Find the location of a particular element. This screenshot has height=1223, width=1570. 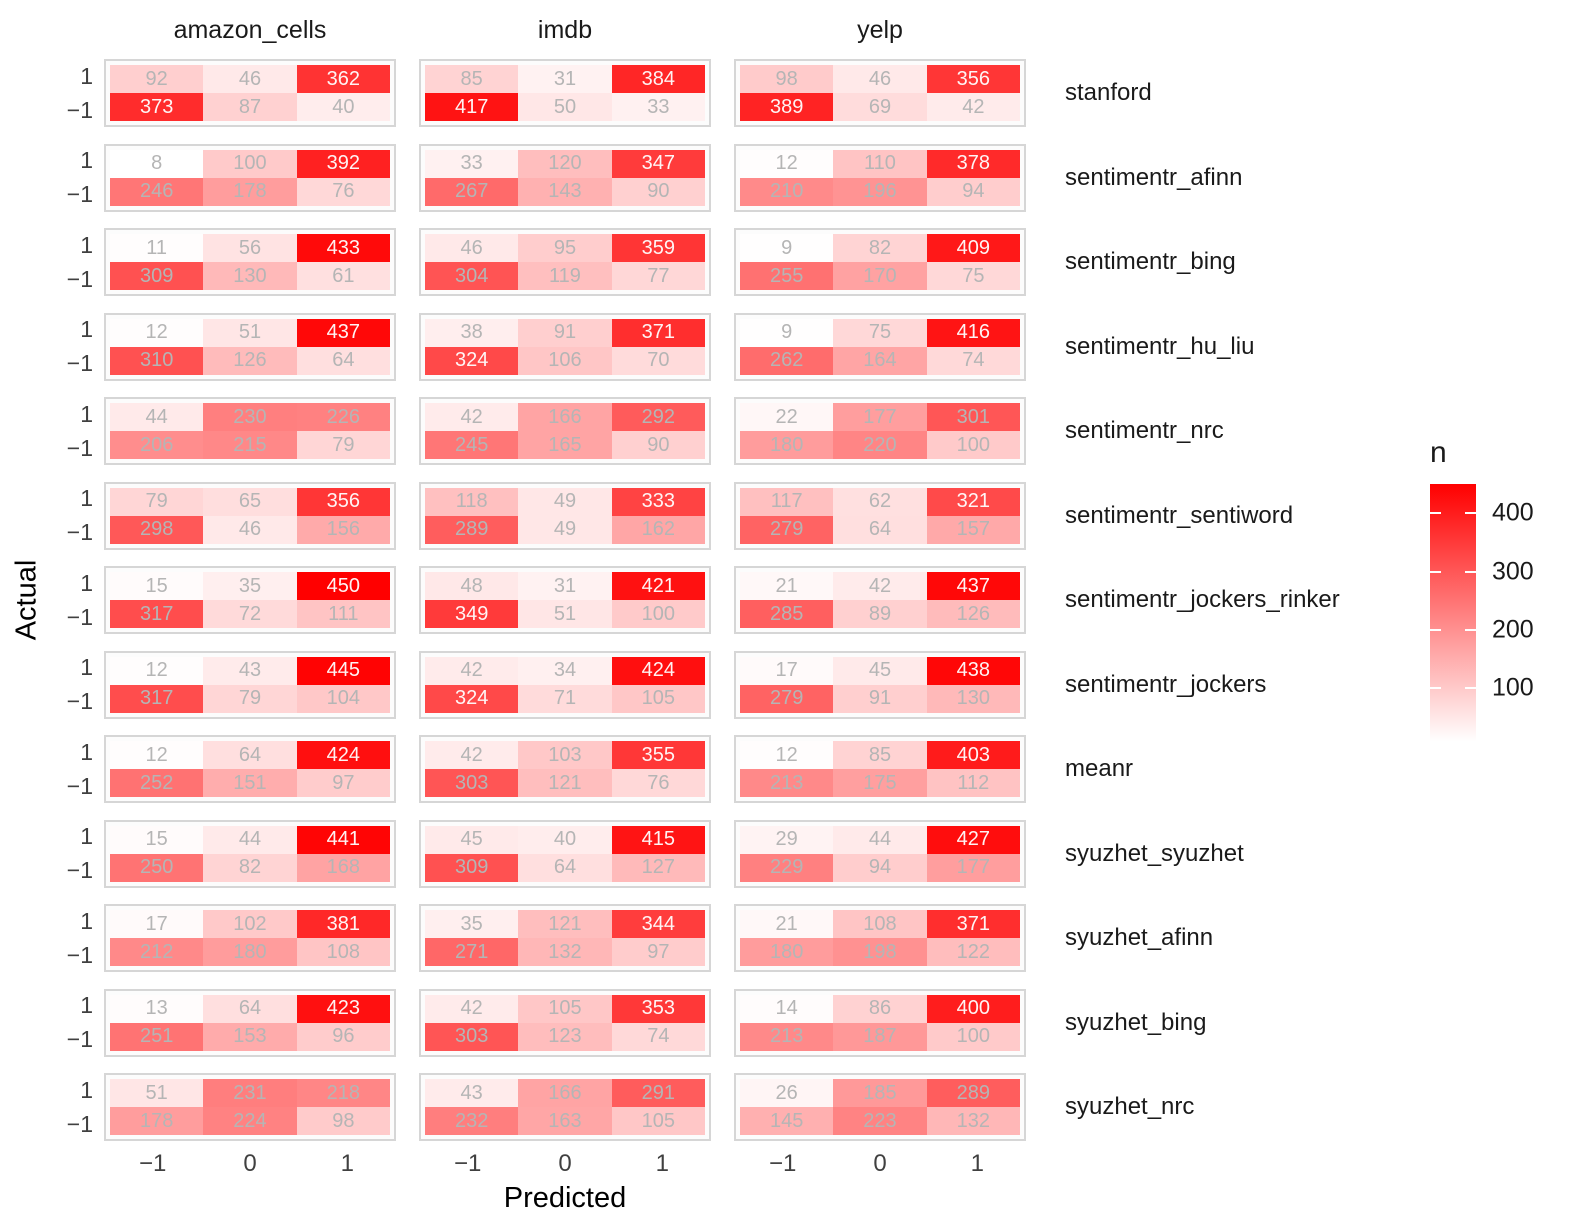

facet-row-label-stanford: stanford is located at coordinates (1108, 92).